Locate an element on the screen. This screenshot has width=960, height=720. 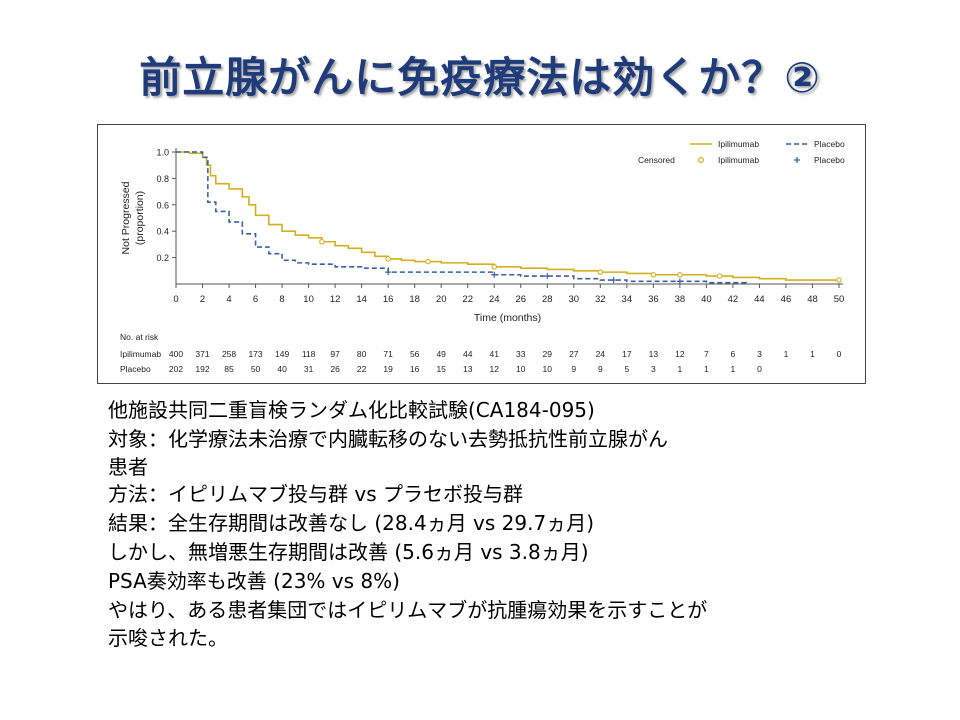
risk-table-cell: 33 is located at coordinates (521, 354).